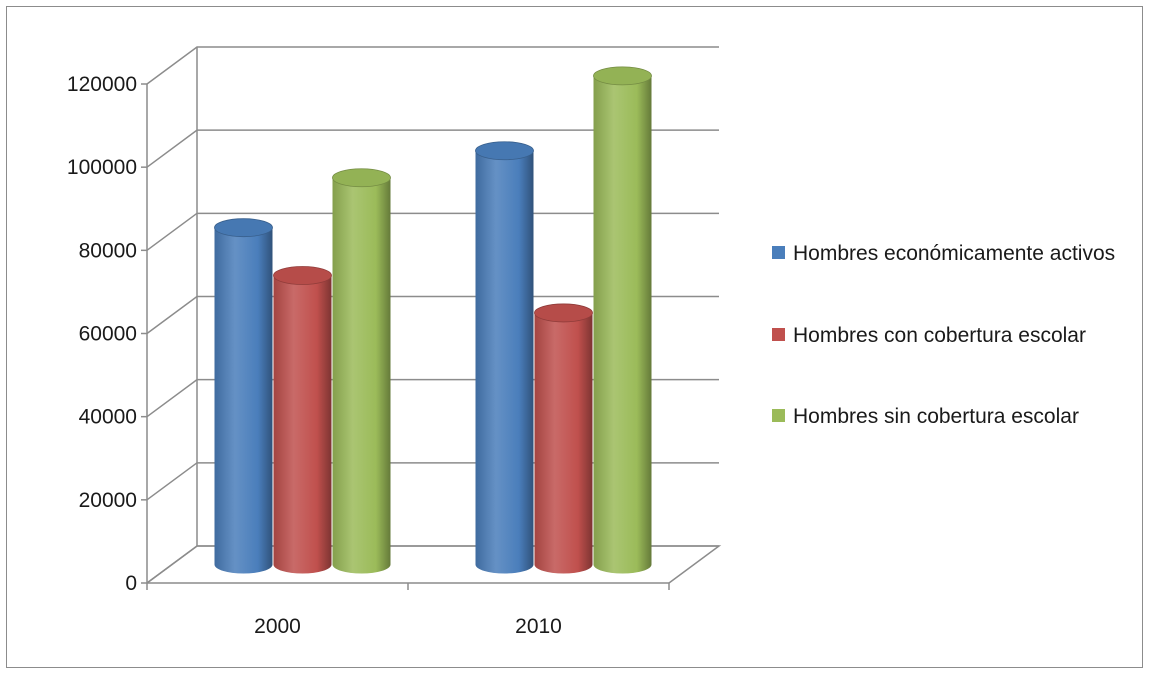 The image size is (1151, 674). I want to click on y-tick-label: 120000, so click(102, 84).